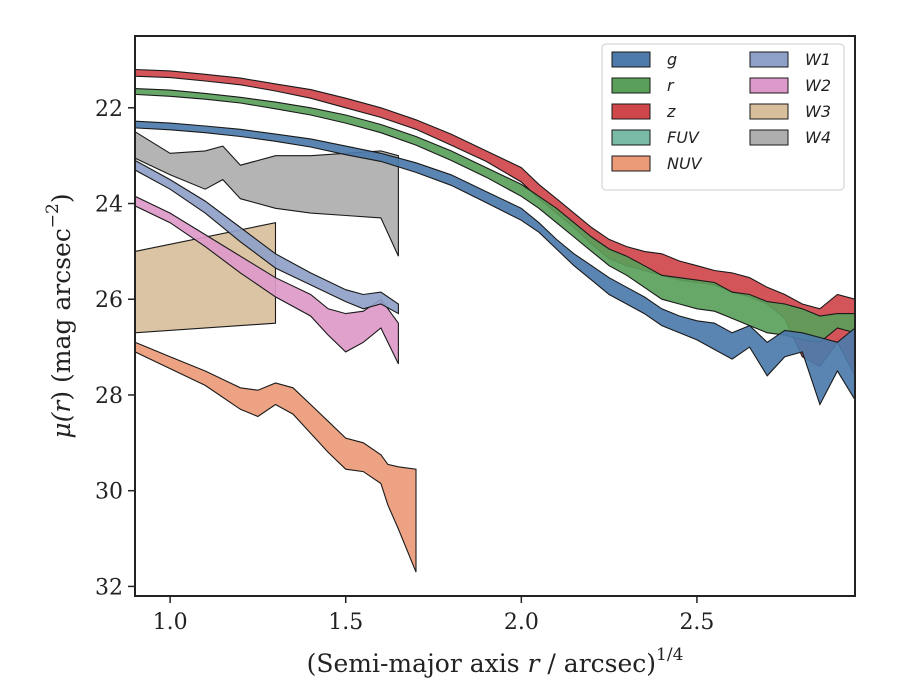  Describe the element at coordinates (631, 59) in the screenshot. I see `legend-swatch-g` at that location.